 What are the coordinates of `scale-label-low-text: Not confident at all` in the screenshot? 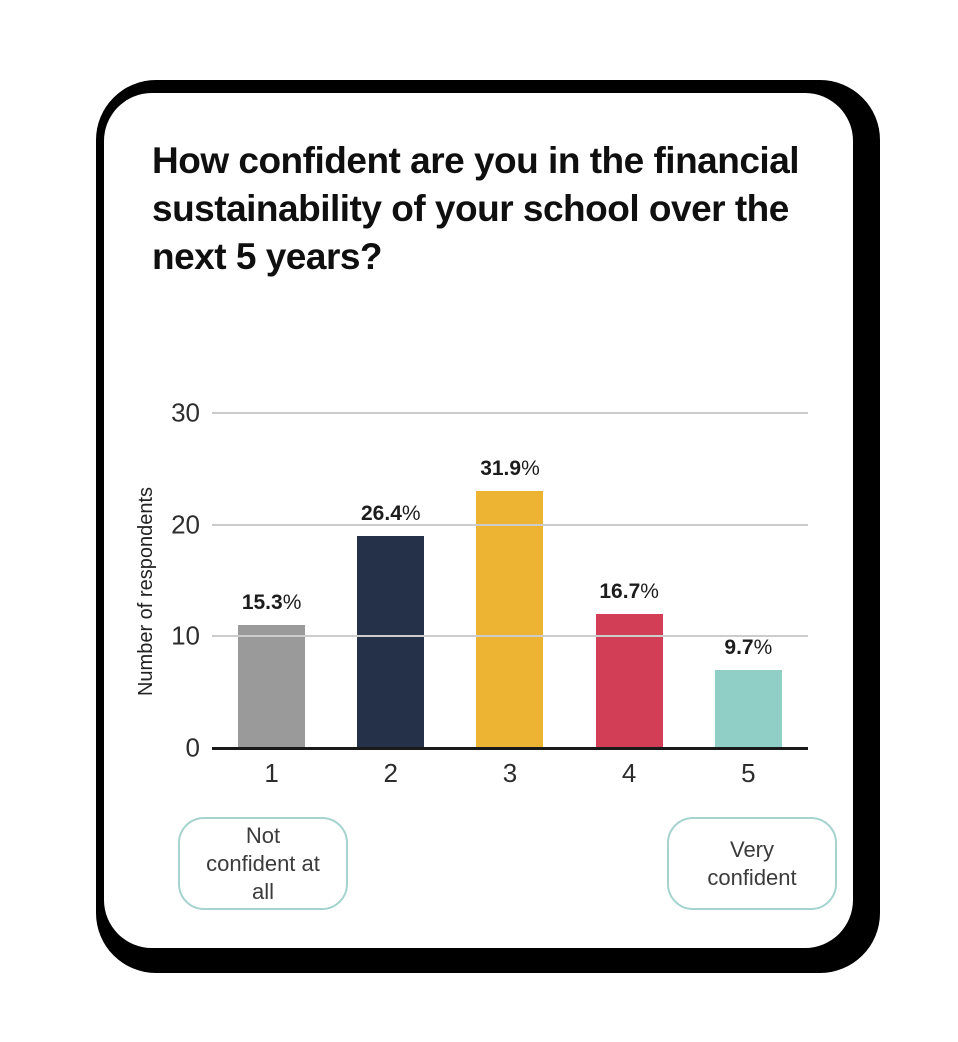 It's located at (263, 863).